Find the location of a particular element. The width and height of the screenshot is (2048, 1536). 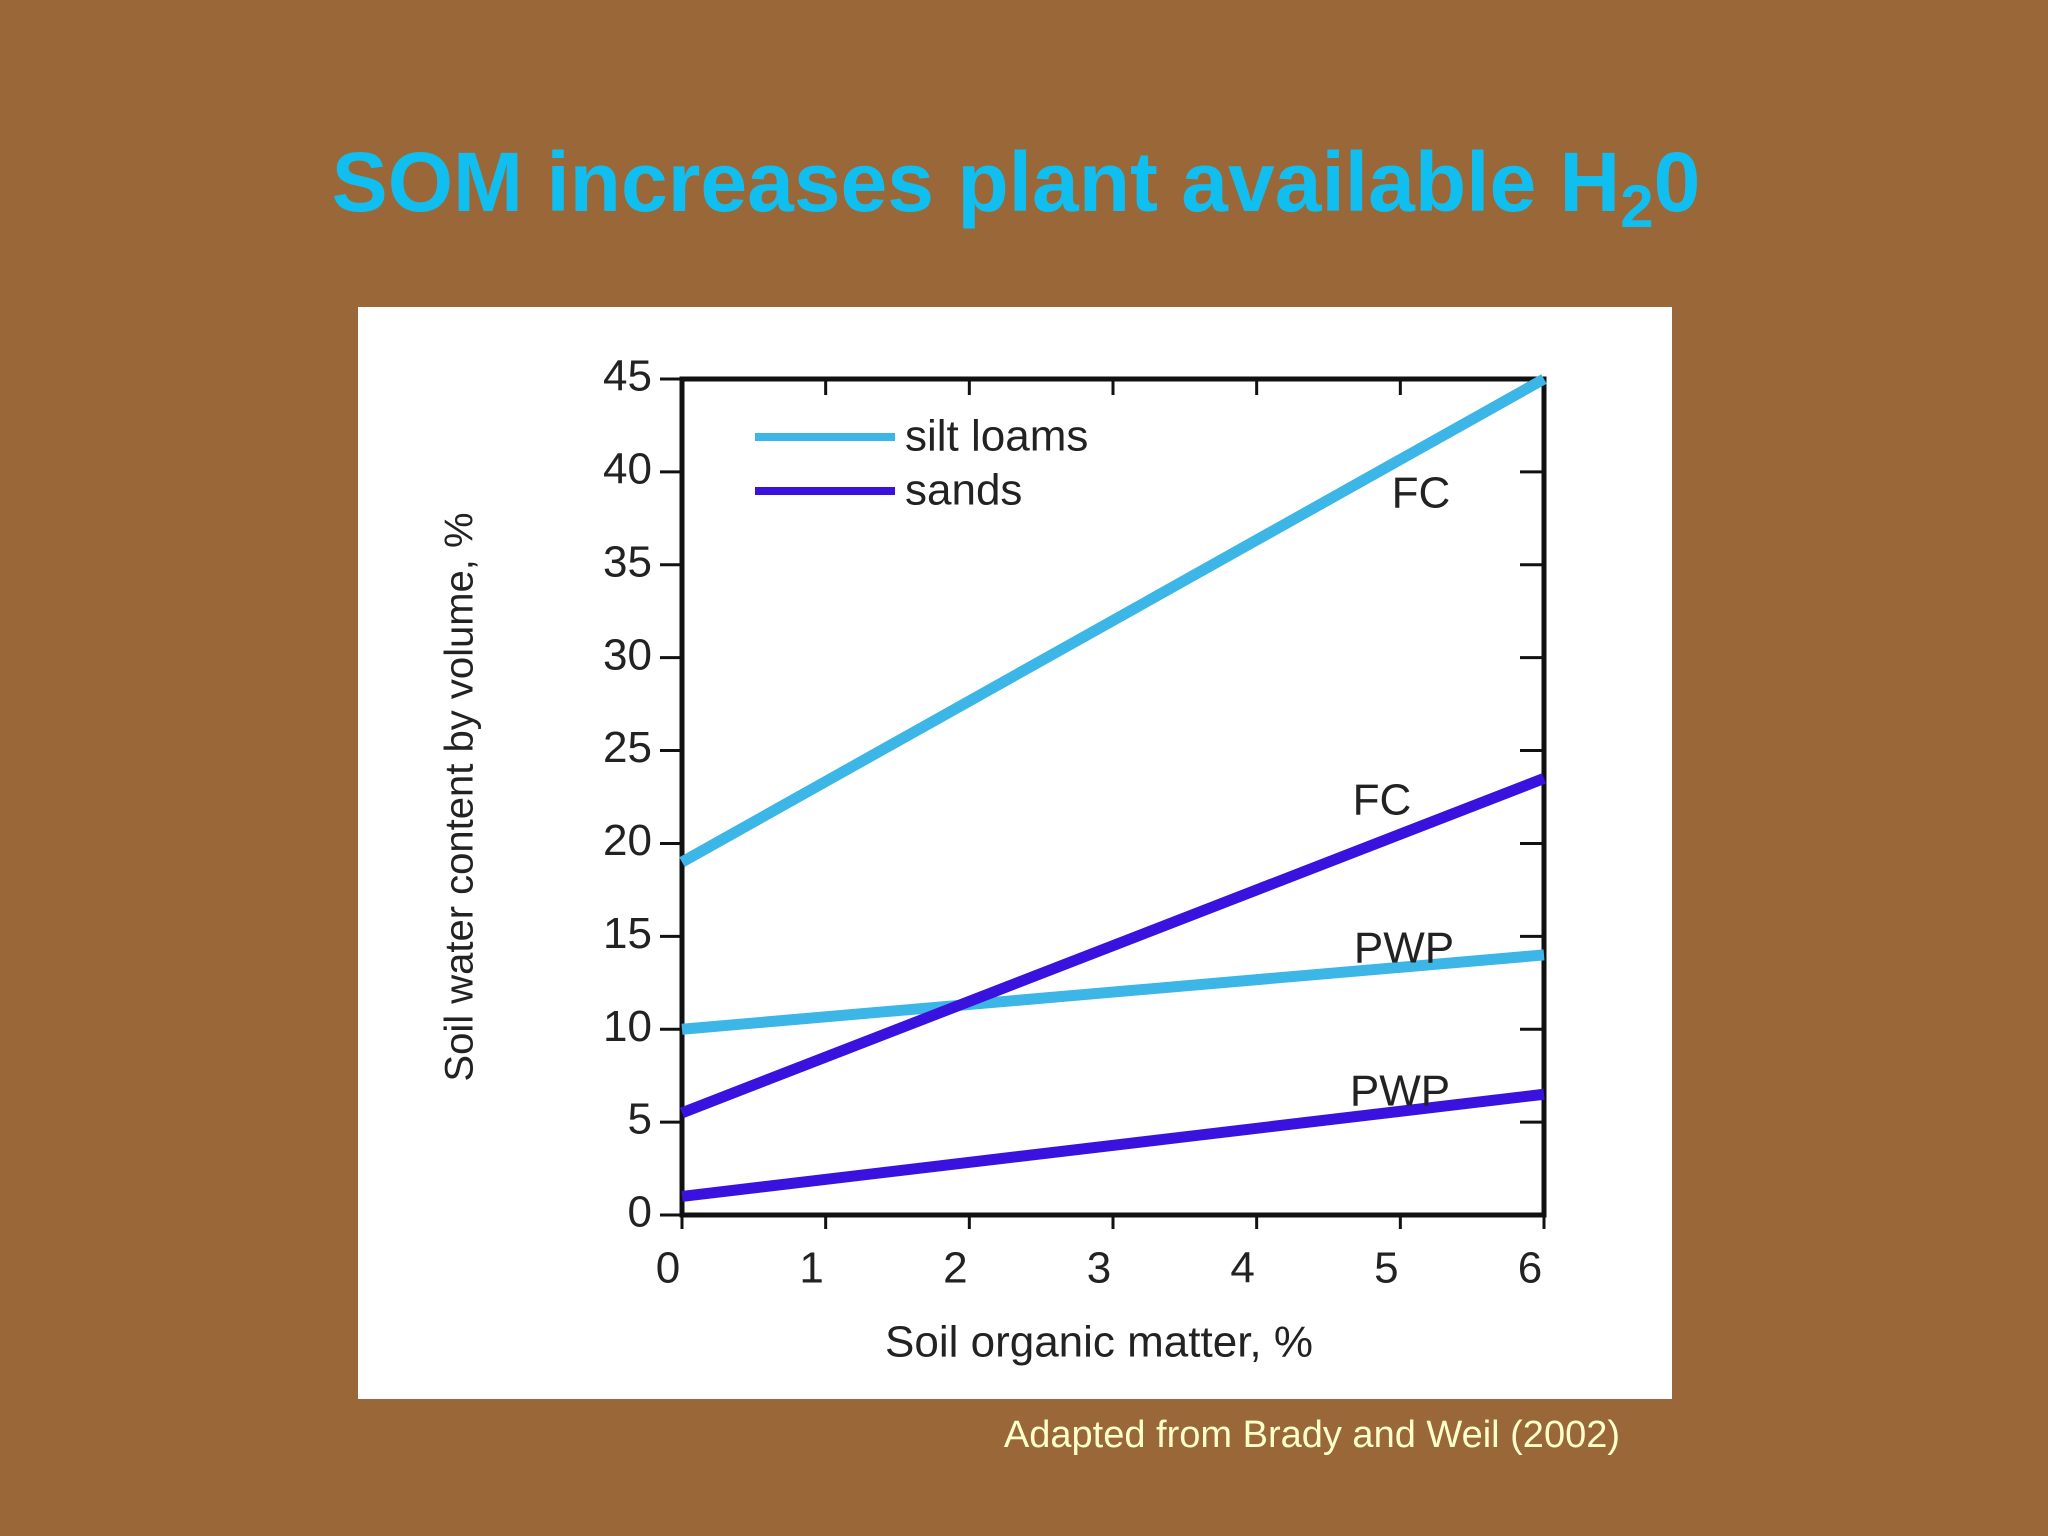

y-tick-label: 5 is located at coordinates (640, 1119).